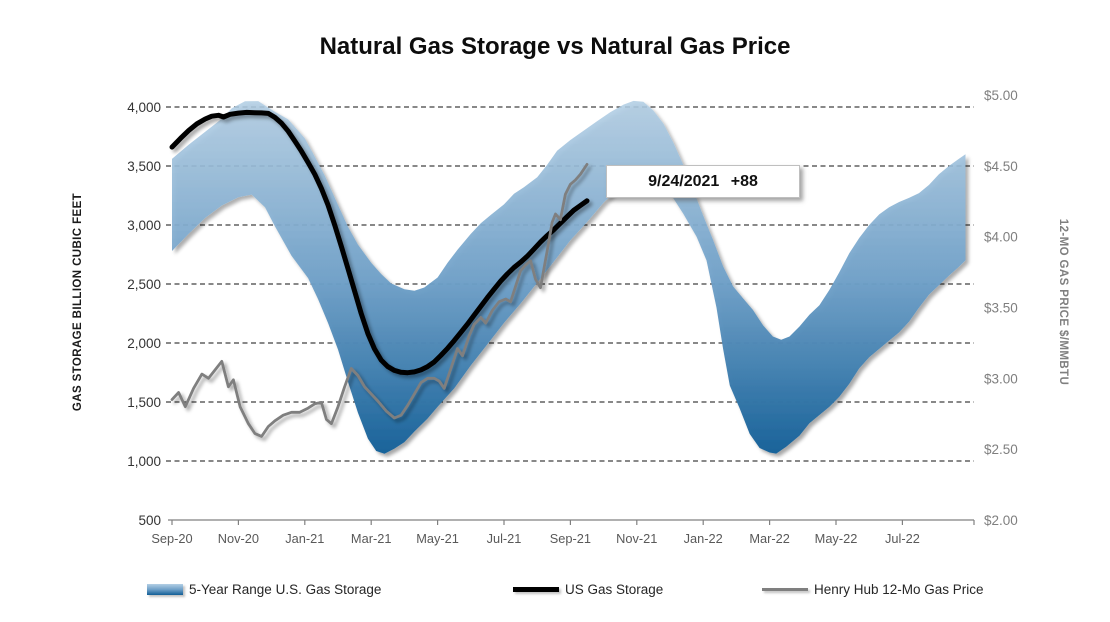 This screenshot has height=622, width=1110. What do you see at coordinates (304, 538) in the screenshot?
I see `x-axis-tick-label: Jan-21` at bounding box center [304, 538].